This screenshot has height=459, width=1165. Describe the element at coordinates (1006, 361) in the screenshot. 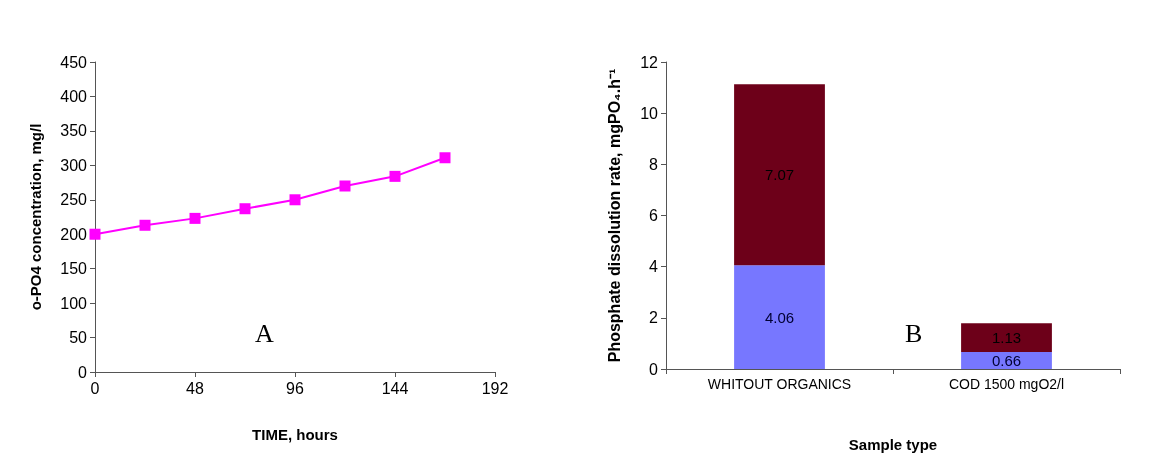

I see `data-label: 0.66` at that location.